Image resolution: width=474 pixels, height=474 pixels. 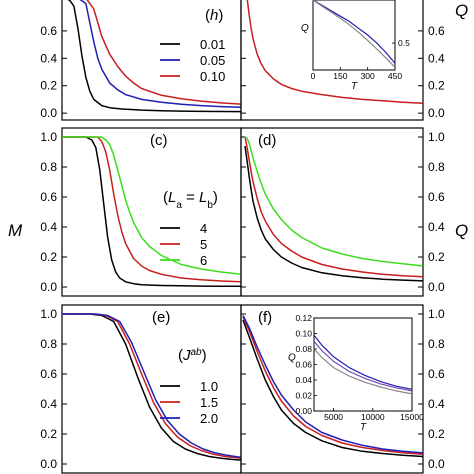 I want to click on inset-x-tick-label-f-2: 15000, so click(x=412, y=417).